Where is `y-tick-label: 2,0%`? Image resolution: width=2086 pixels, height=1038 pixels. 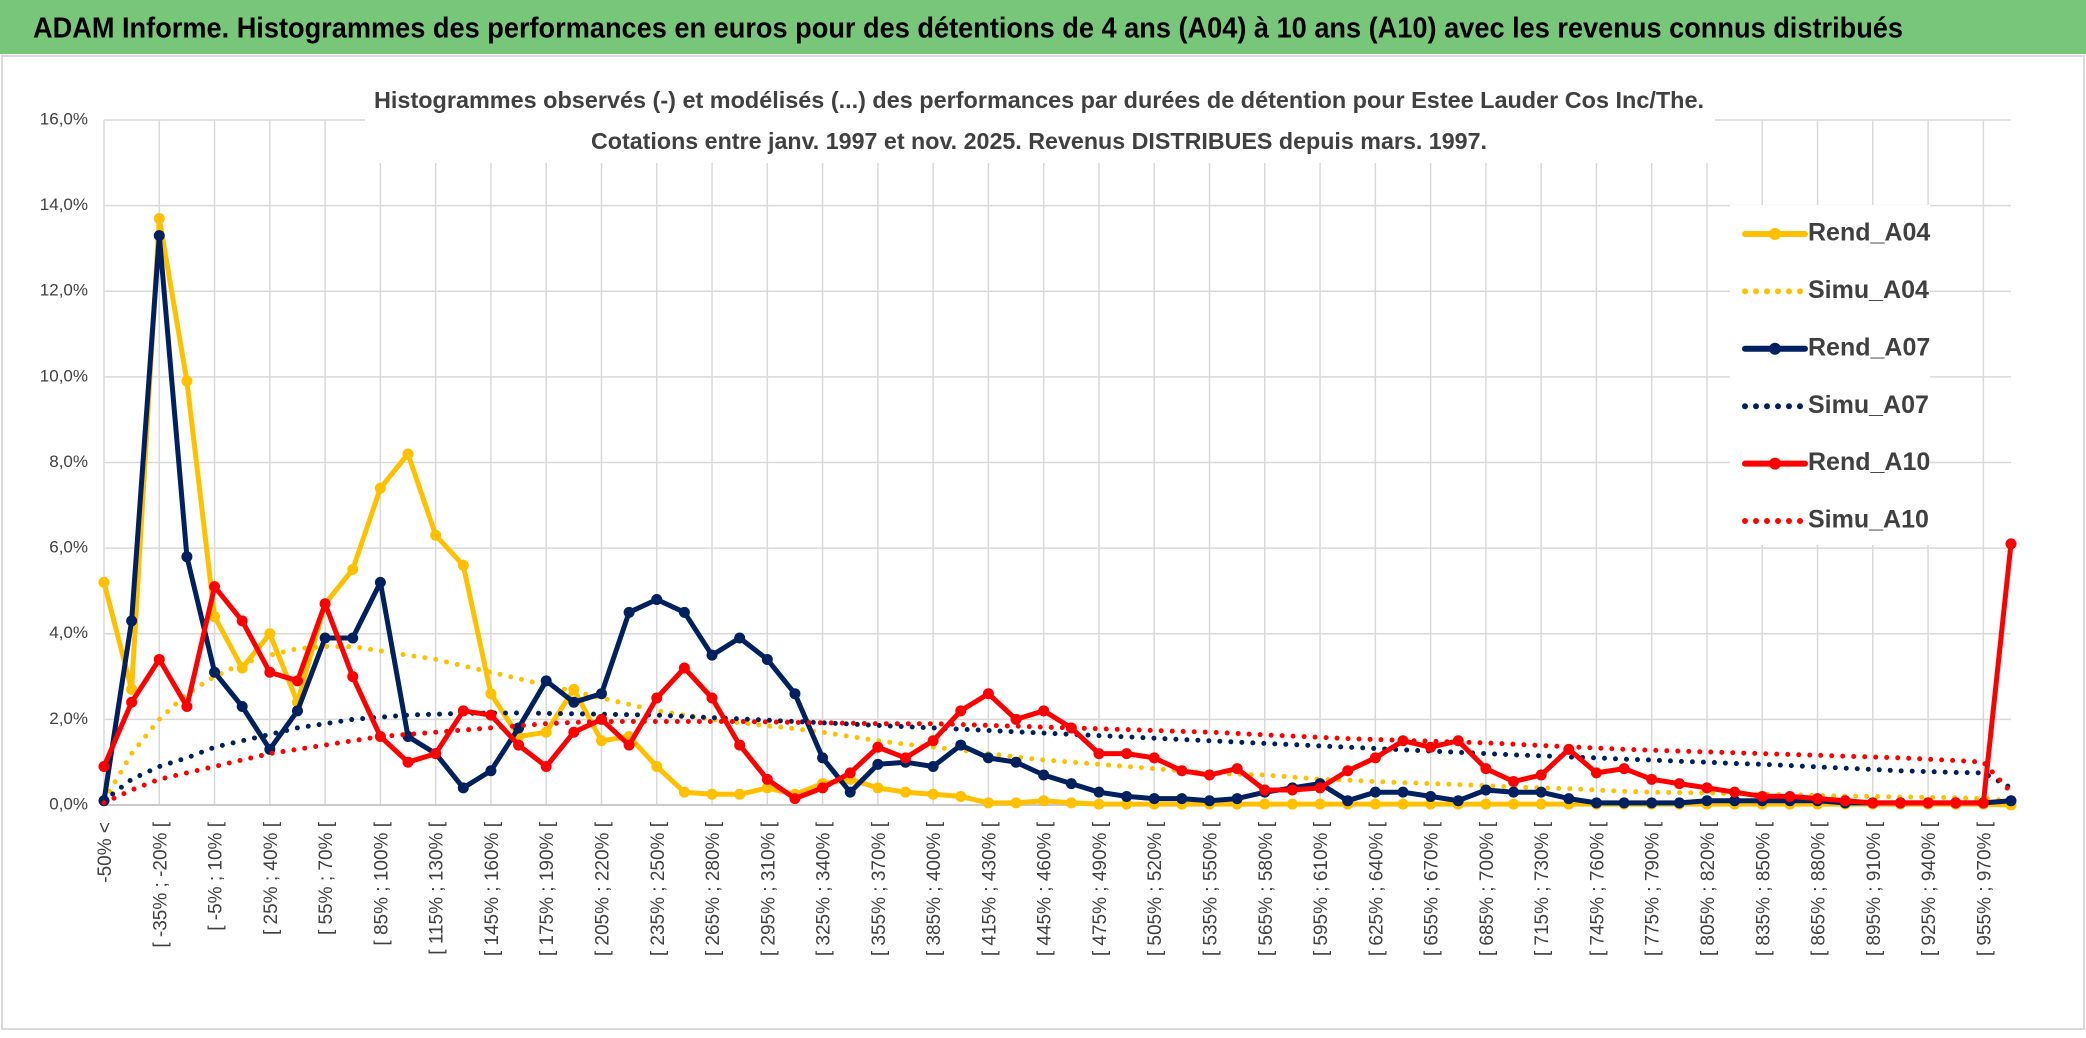 y-tick-label: 2,0% is located at coordinates (68, 718).